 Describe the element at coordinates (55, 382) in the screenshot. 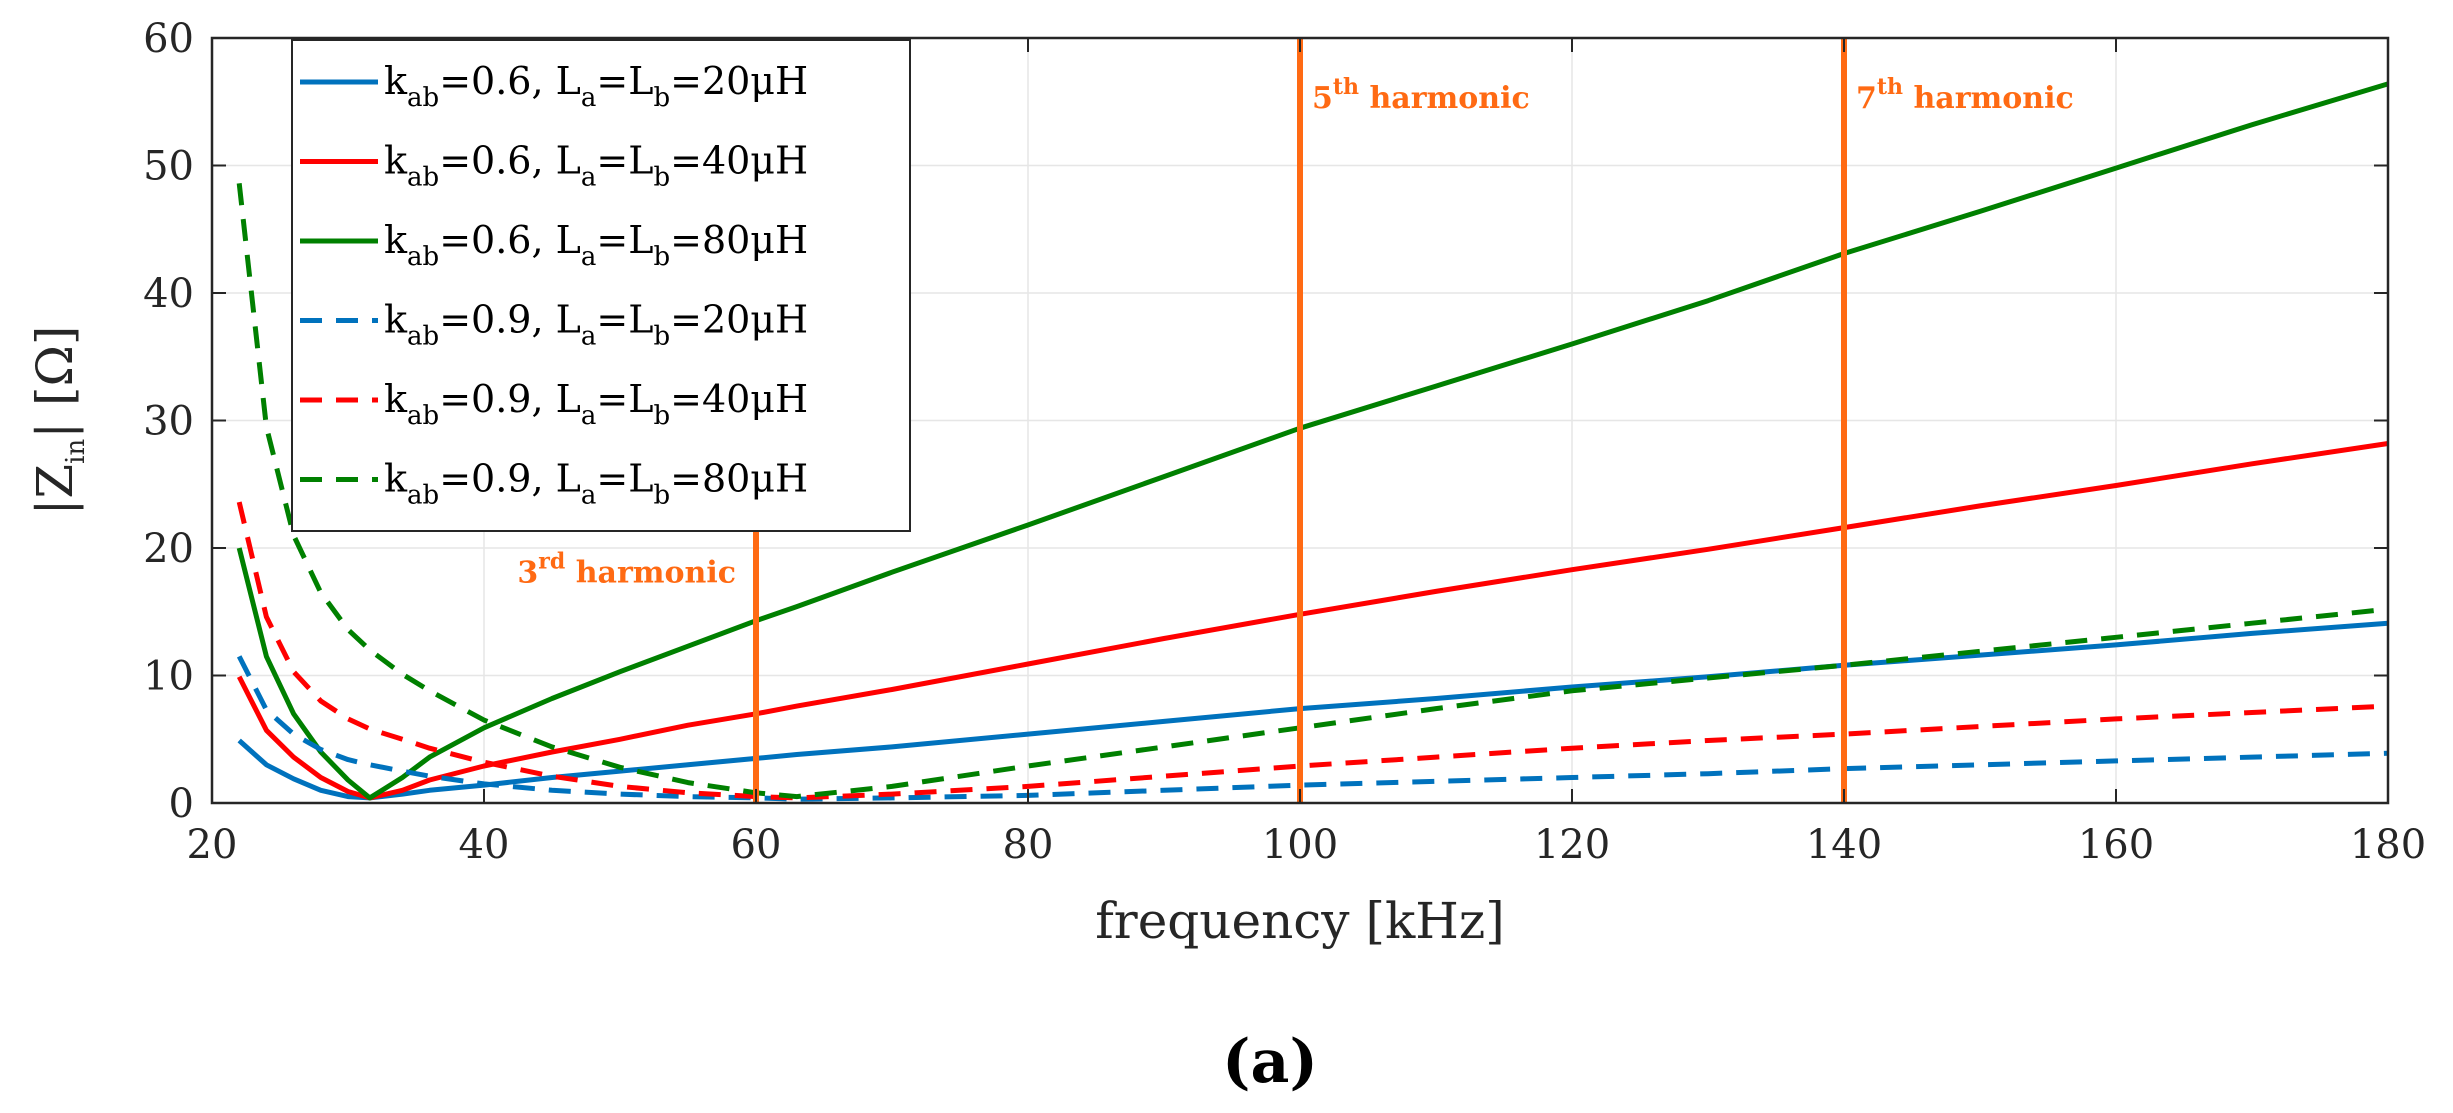

I see `y-axis-label-post: | [Ω]` at that location.